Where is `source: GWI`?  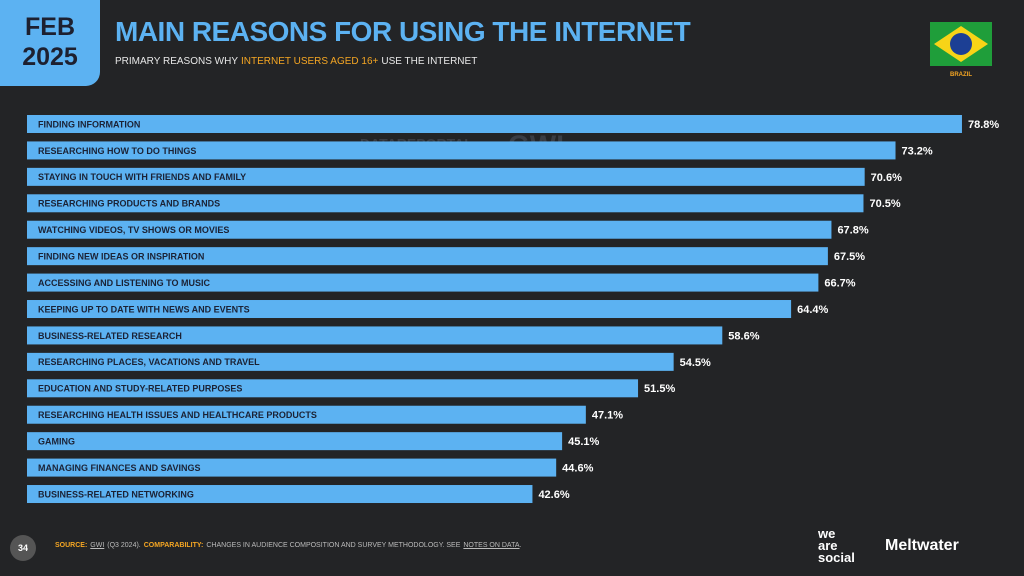 source: GWI is located at coordinates (97, 545).